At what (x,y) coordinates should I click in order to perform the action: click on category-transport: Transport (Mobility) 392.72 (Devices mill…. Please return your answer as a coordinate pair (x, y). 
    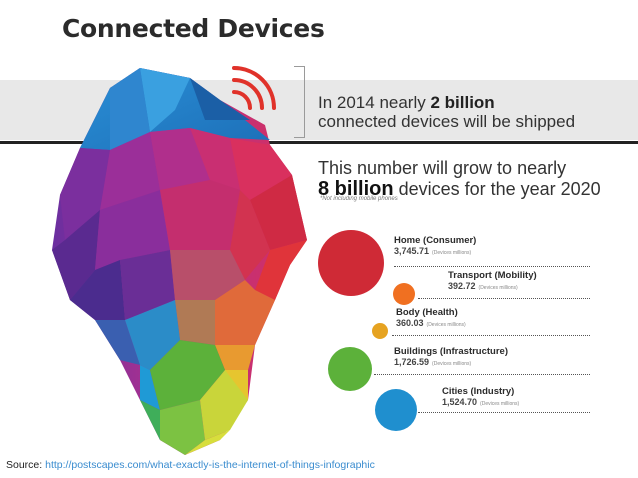
    Looking at the image, I should click on (492, 280).